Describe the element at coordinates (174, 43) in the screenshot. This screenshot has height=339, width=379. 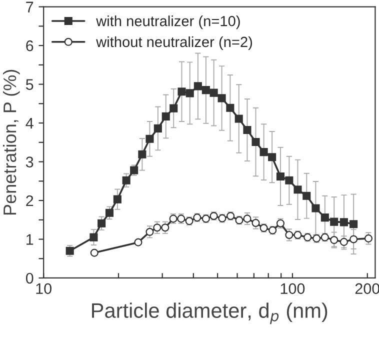
I see `legend-label: without neutralizer (n=2)` at that location.